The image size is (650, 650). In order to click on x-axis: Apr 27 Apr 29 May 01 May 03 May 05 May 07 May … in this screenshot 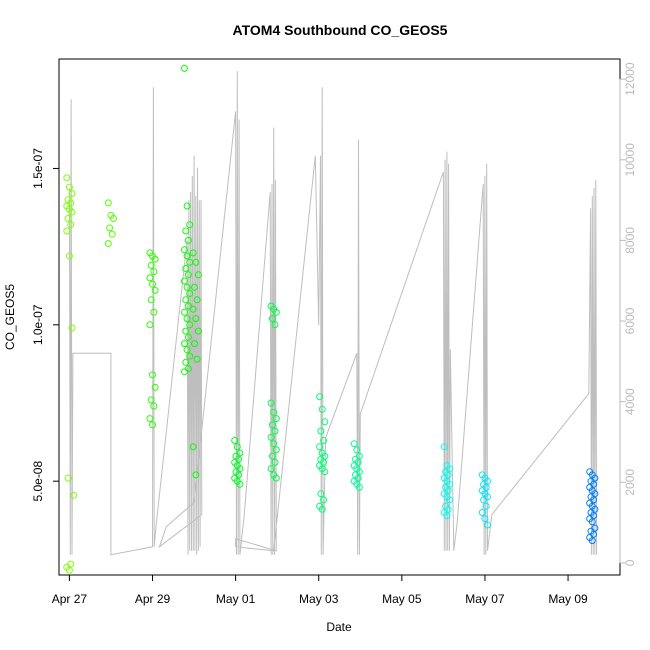, I will do `click(320, 590)`.